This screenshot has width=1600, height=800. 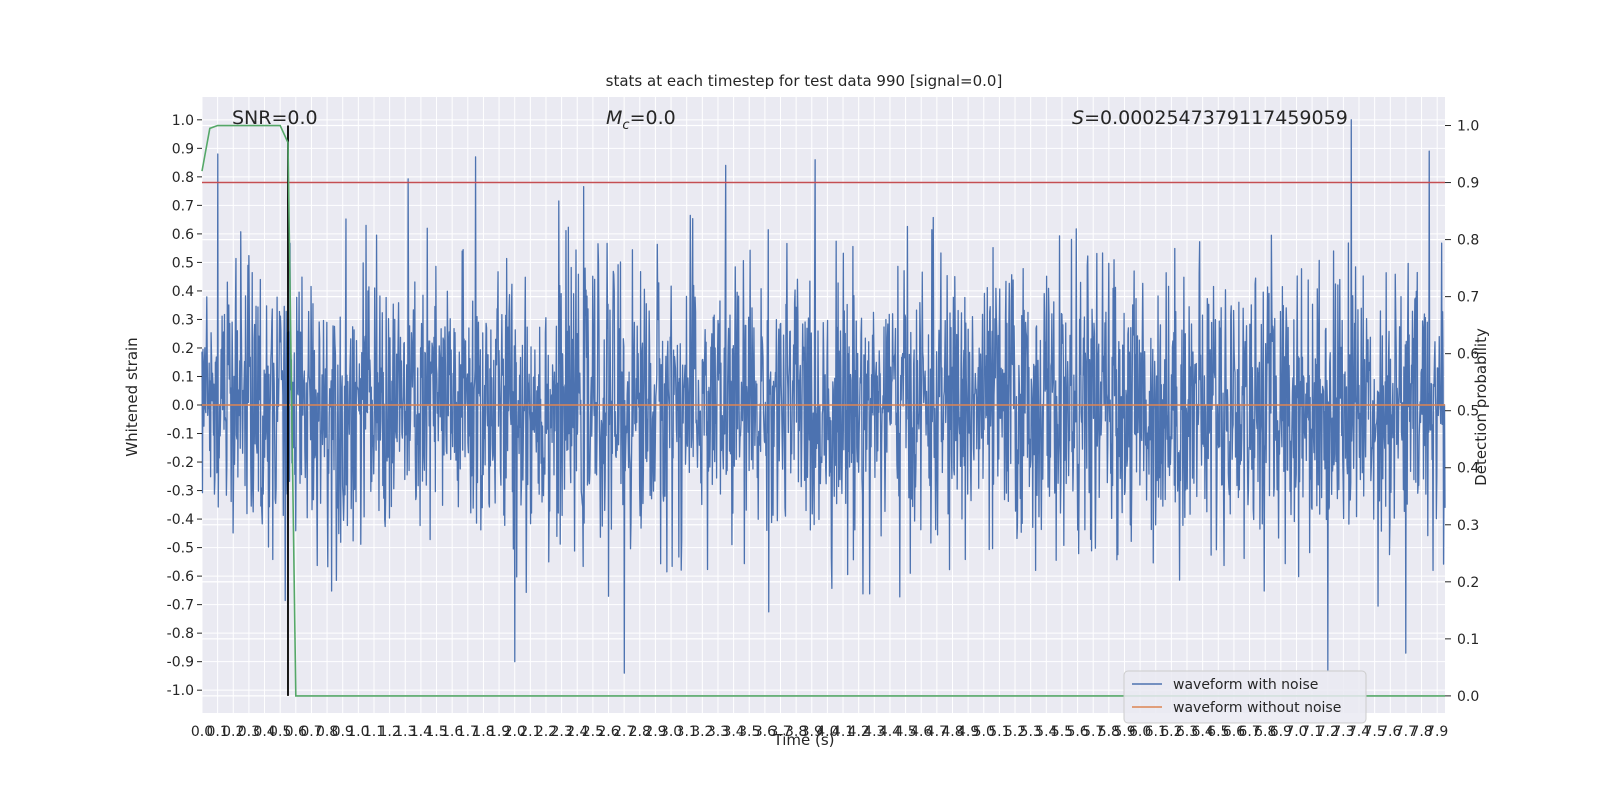 I want to click on x-tick-label: 5.7, so click(x=1093, y=732).